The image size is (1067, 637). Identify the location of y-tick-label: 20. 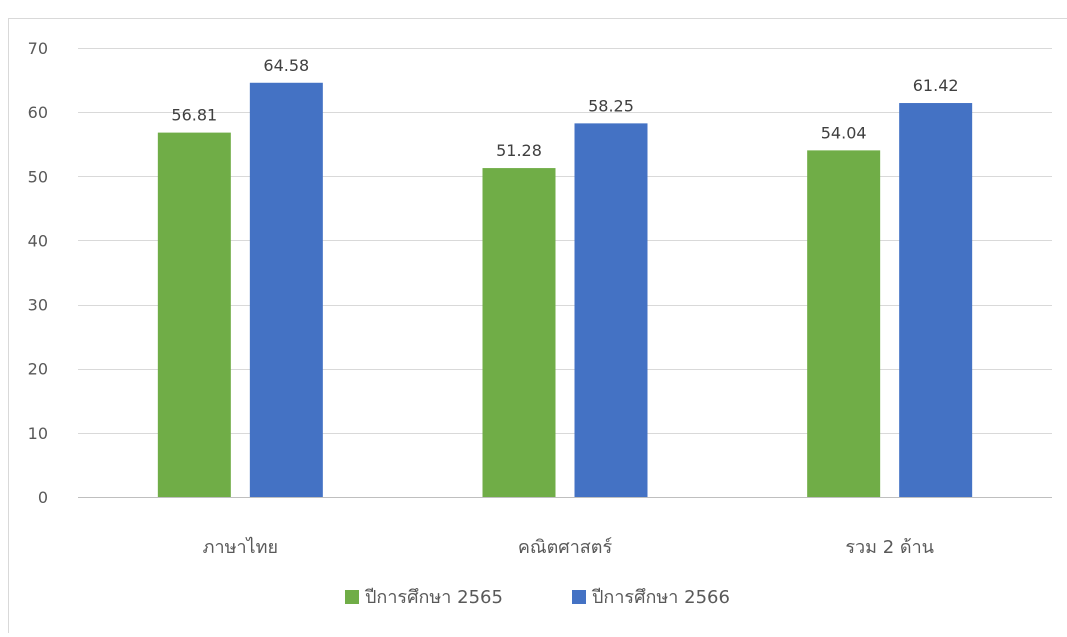
(38, 369).